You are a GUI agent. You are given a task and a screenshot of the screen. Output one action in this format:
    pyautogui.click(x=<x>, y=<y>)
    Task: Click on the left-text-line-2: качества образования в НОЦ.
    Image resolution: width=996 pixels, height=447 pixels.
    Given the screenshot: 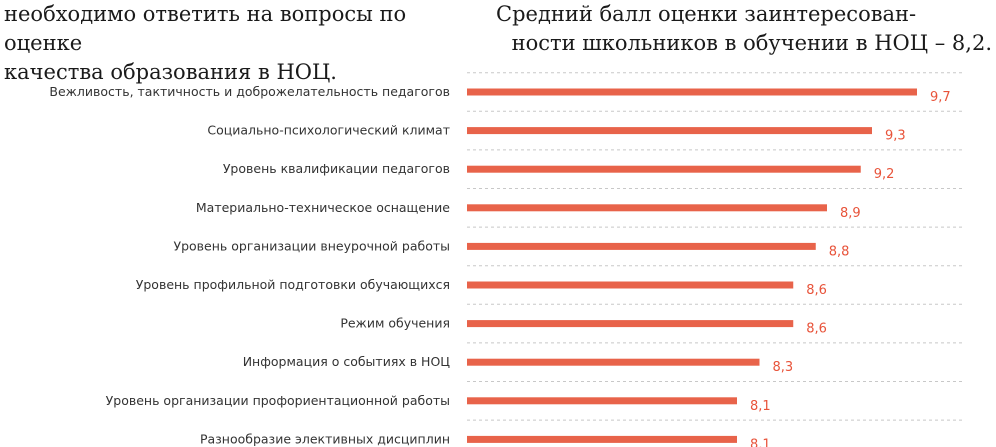 What is the action you would take?
    pyautogui.click(x=170, y=72)
    